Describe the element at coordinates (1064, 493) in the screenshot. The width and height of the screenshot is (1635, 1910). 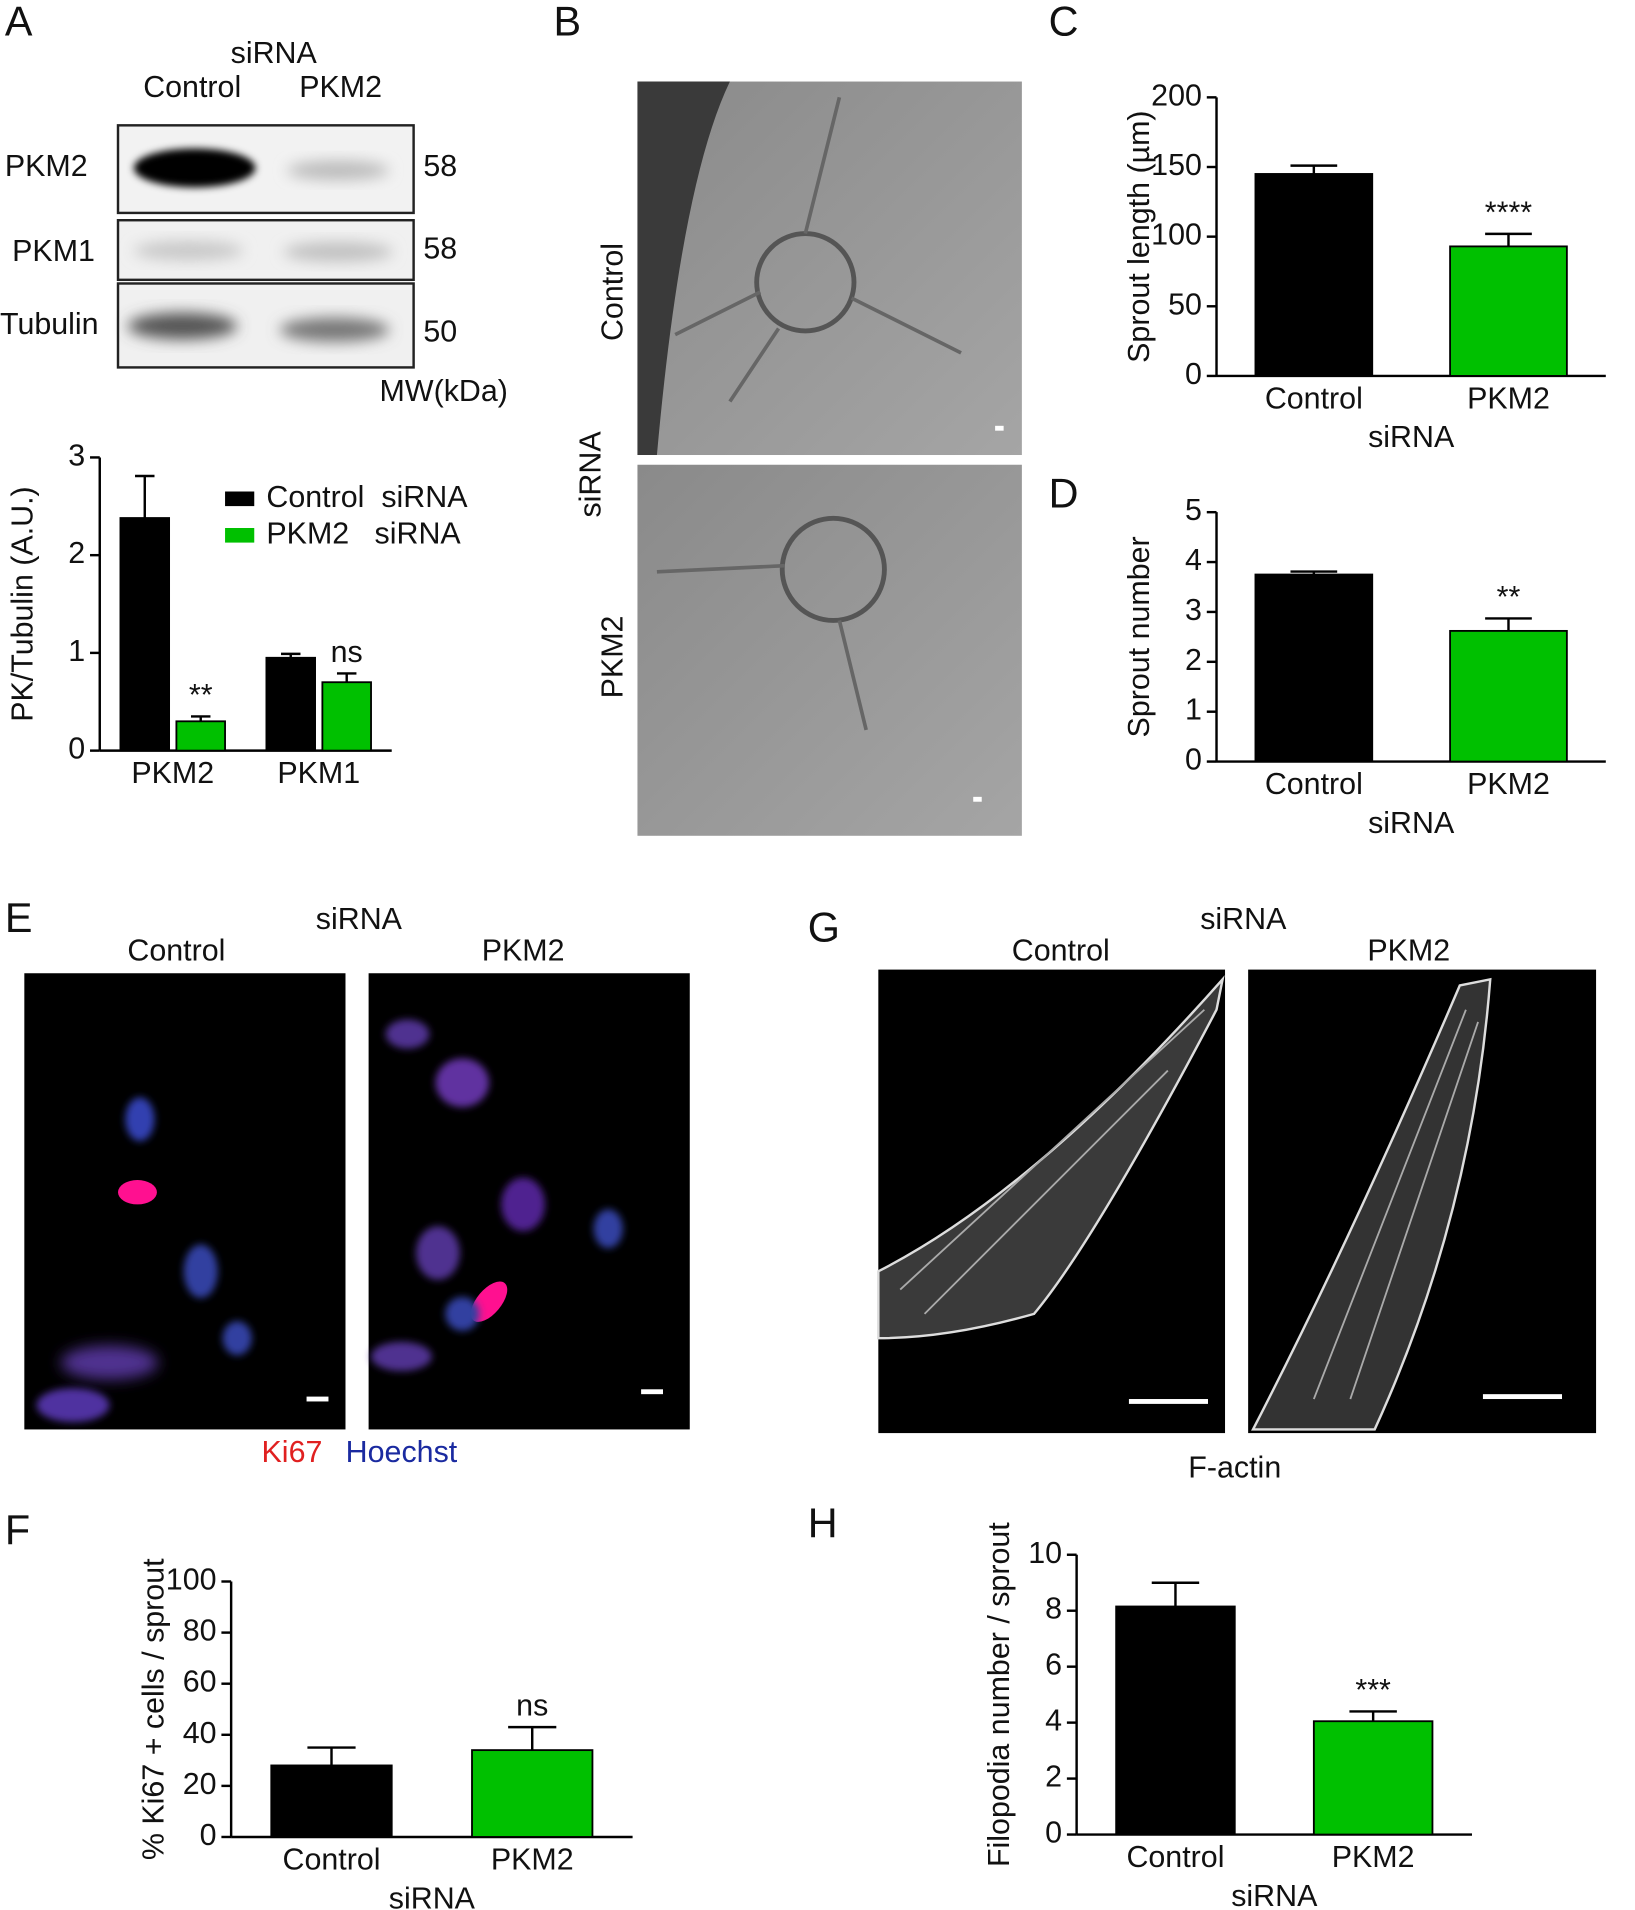
I see `panel-label: D` at that location.